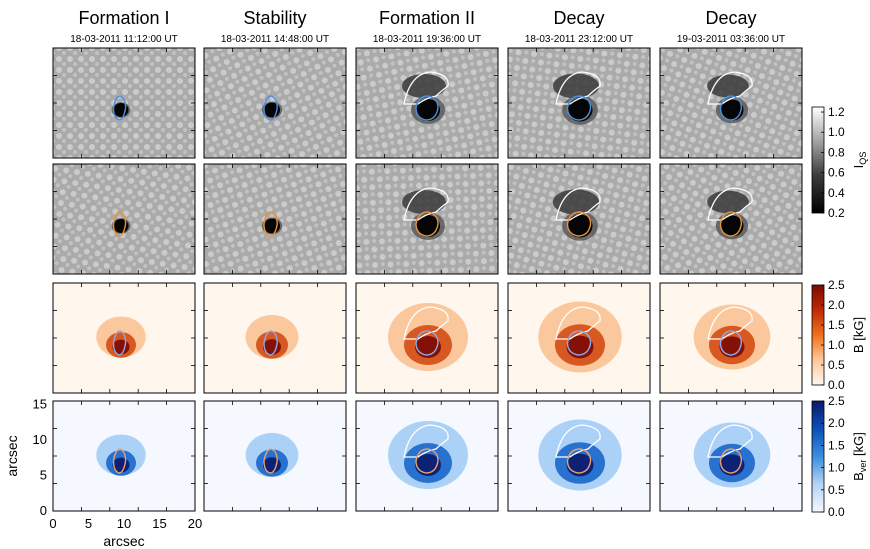 This screenshot has width=870, height=549. Describe the element at coordinates (43, 510) in the screenshot. I see `y-tick-label: 0` at that location.